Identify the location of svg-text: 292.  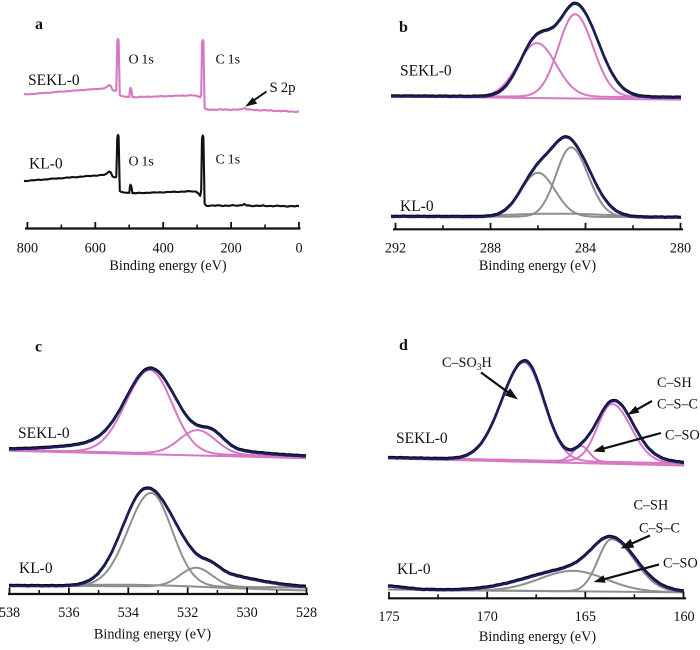
(395, 249).